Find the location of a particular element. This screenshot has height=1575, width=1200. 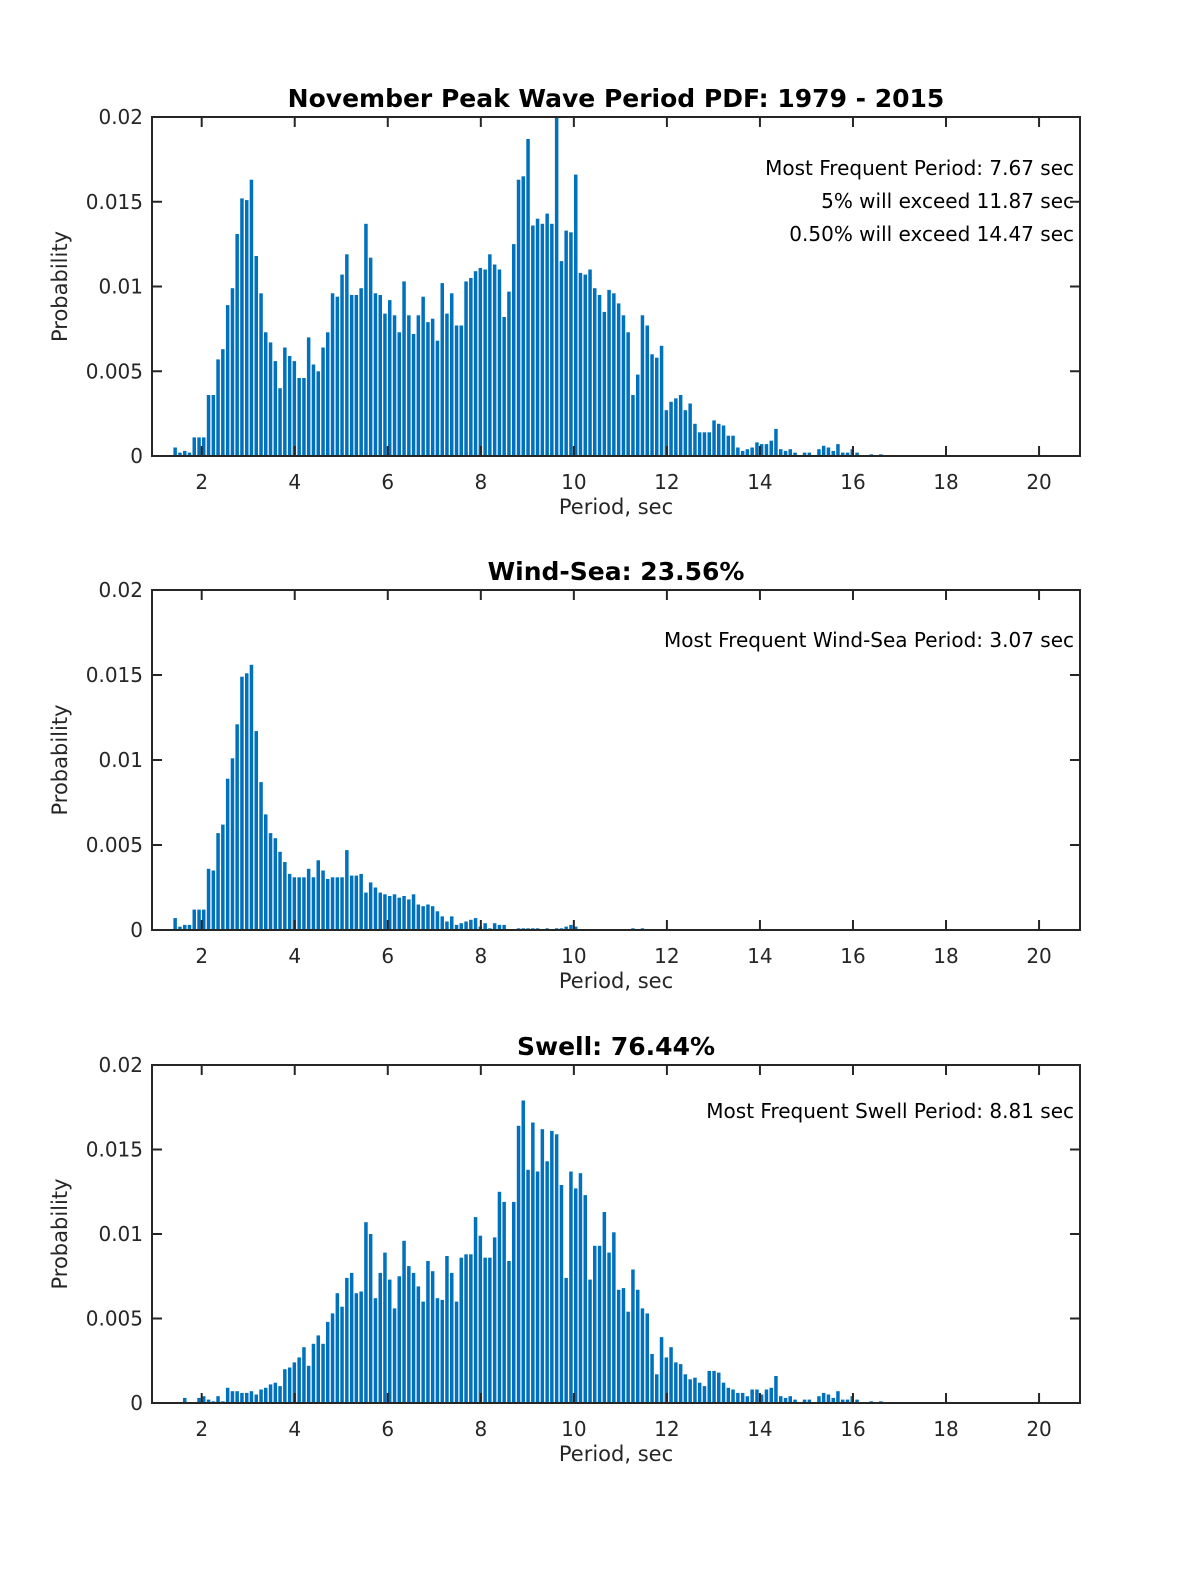

x-axis-label: Period, sec is located at coordinates (616, 981).